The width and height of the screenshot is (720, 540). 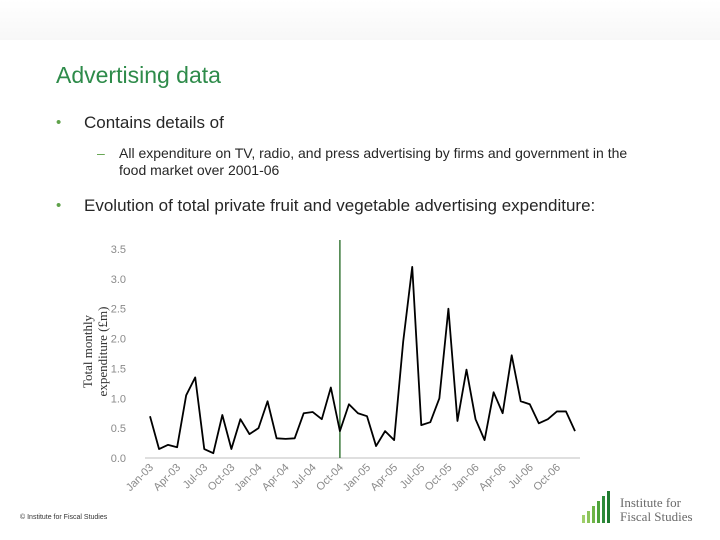 I want to click on y-tick-label: 1.5, so click(x=118, y=369).